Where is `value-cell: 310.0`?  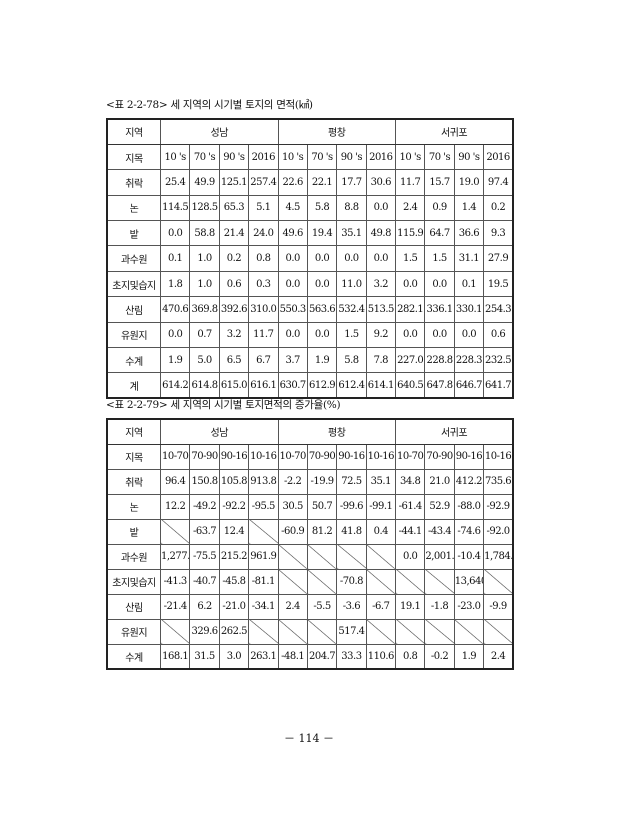 value-cell: 310.0 is located at coordinates (263, 309).